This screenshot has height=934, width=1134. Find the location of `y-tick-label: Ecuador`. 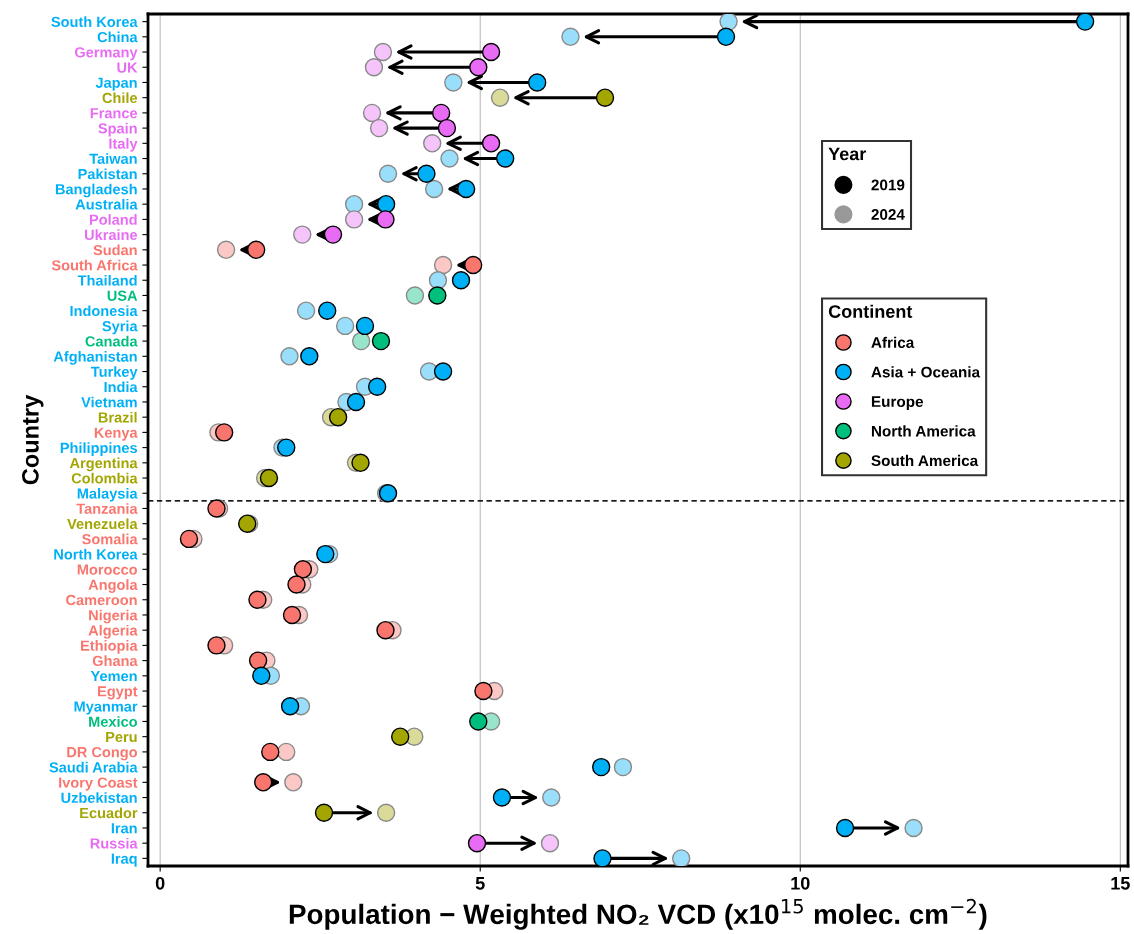

y-tick-label: Ecuador is located at coordinates (109, 813).